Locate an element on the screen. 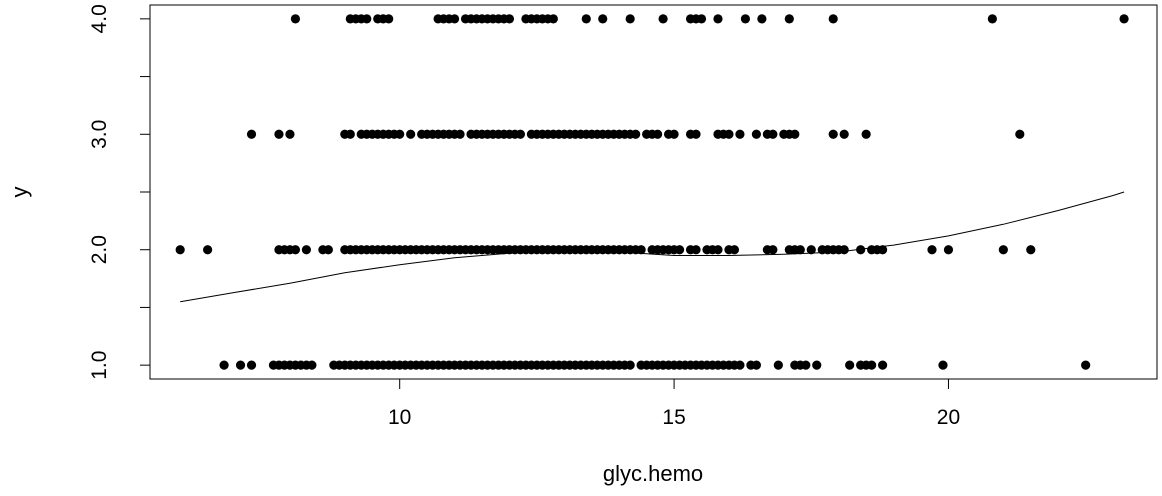  y-tick-label: 3.0 is located at coordinates (99, 134).